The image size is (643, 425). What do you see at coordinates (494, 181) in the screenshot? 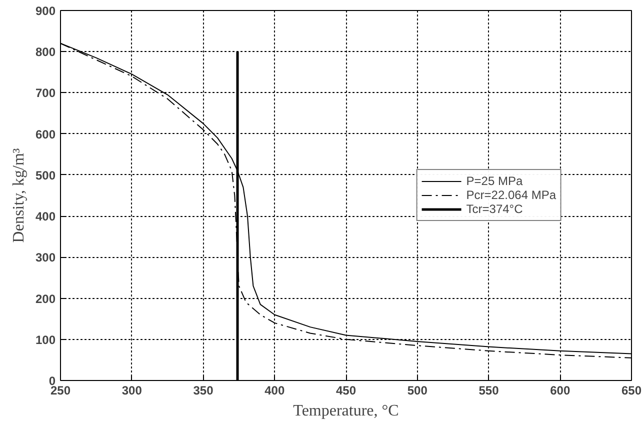
I see `legend-label: P=25 MPa` at bounding box center [494, 181].